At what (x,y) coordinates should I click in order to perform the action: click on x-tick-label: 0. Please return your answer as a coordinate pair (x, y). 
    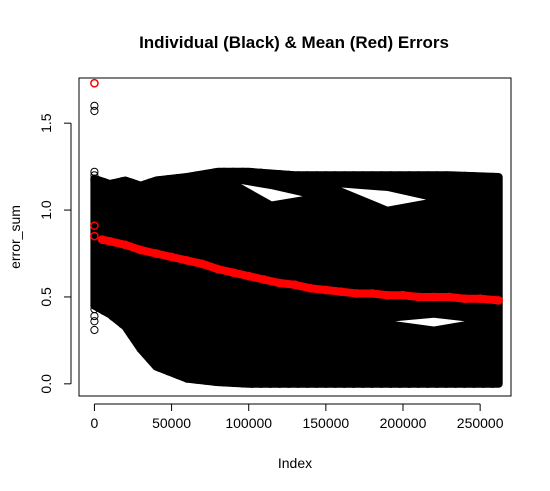
    Looking at the image, I should click on (95, 423).